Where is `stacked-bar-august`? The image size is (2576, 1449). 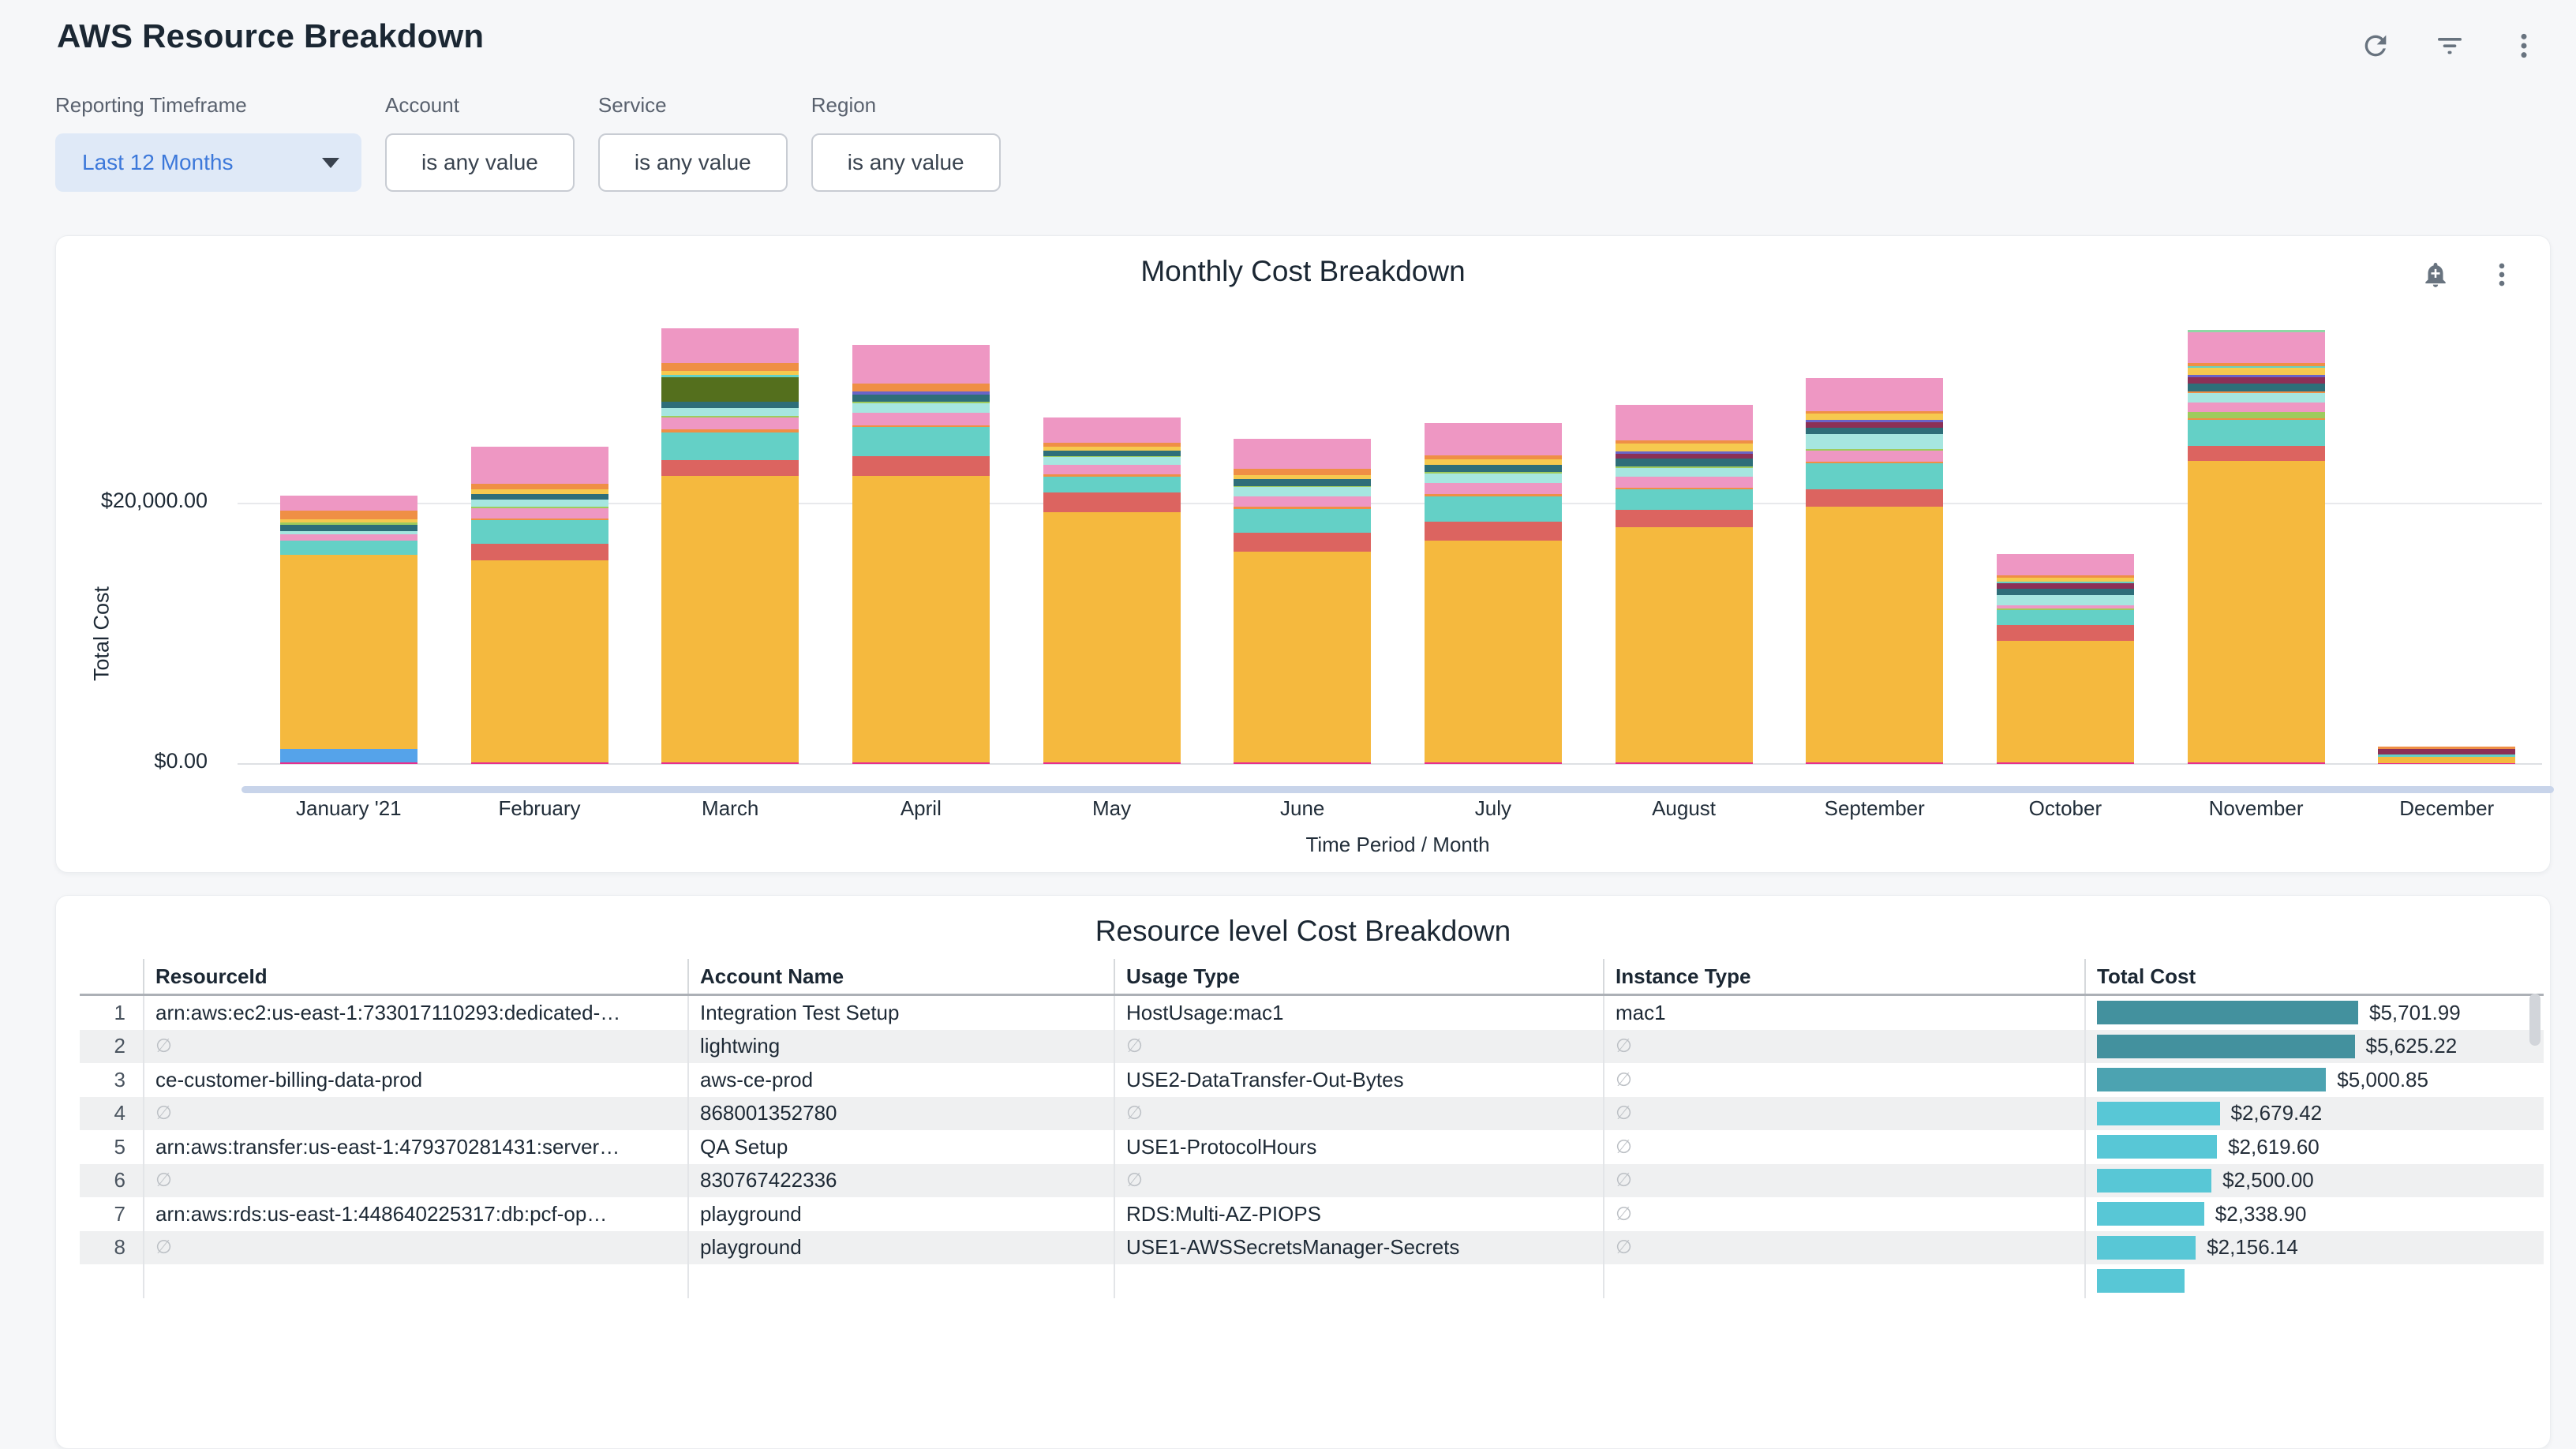 stacked-bar-august is located at coordinates (1684, 584).